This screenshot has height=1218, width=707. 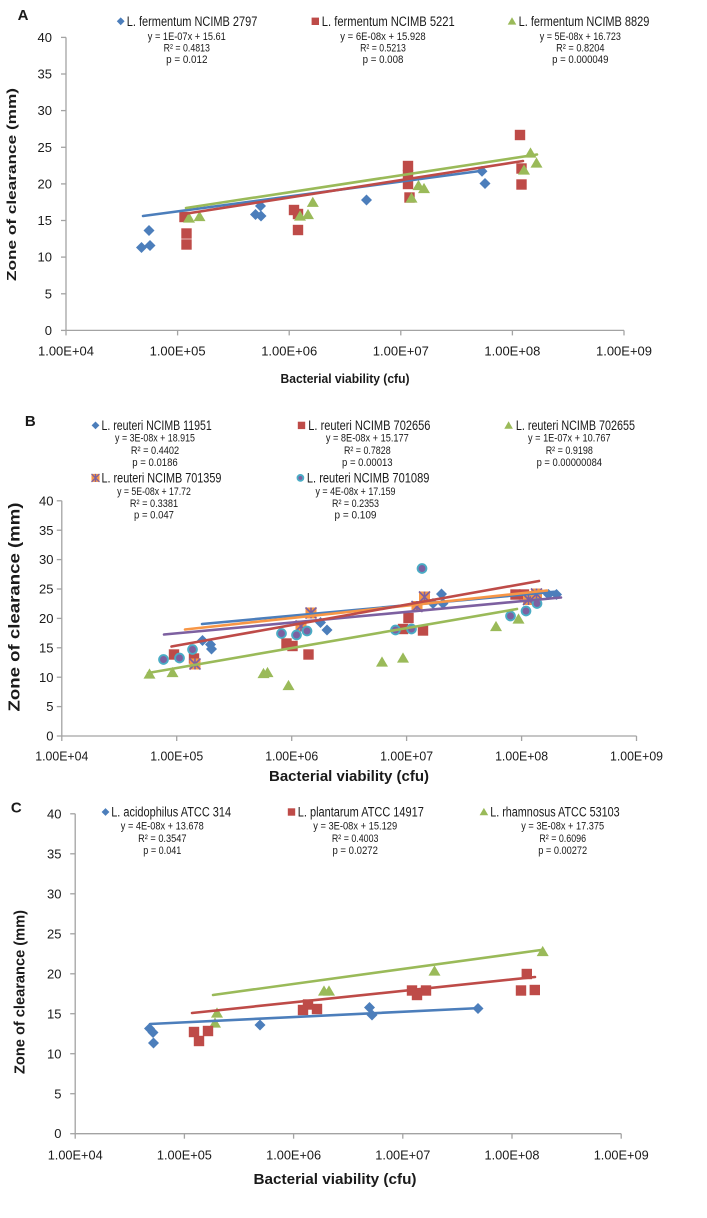 What do you see at coordinates (382, 37) in the screenshot?
I see `svg-text: y = 6E-08x + 15.928` at bounding box center [382, 37].